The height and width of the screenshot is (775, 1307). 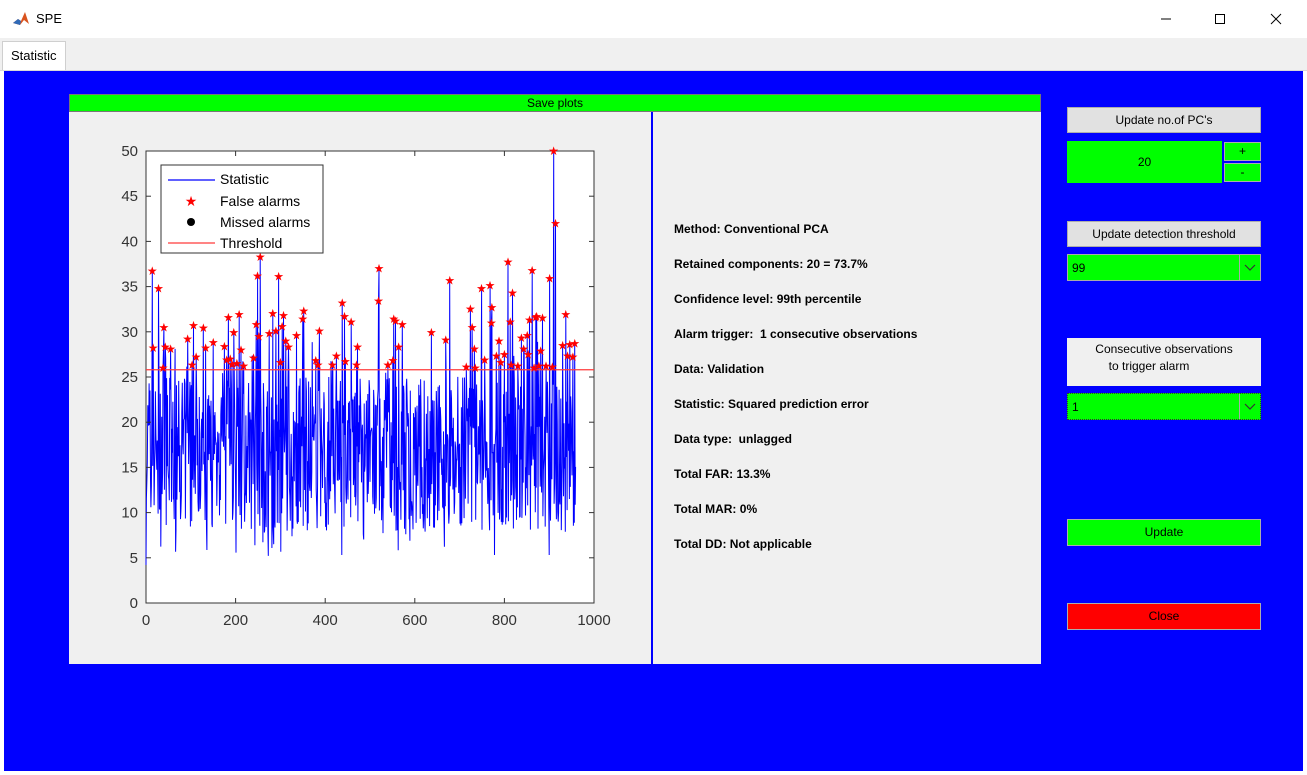 What do you see at coordinates (722, 474) in the screenshot?
I see `info-total-far: Total FAR: 13.3%` at bounding box center [722, 474].